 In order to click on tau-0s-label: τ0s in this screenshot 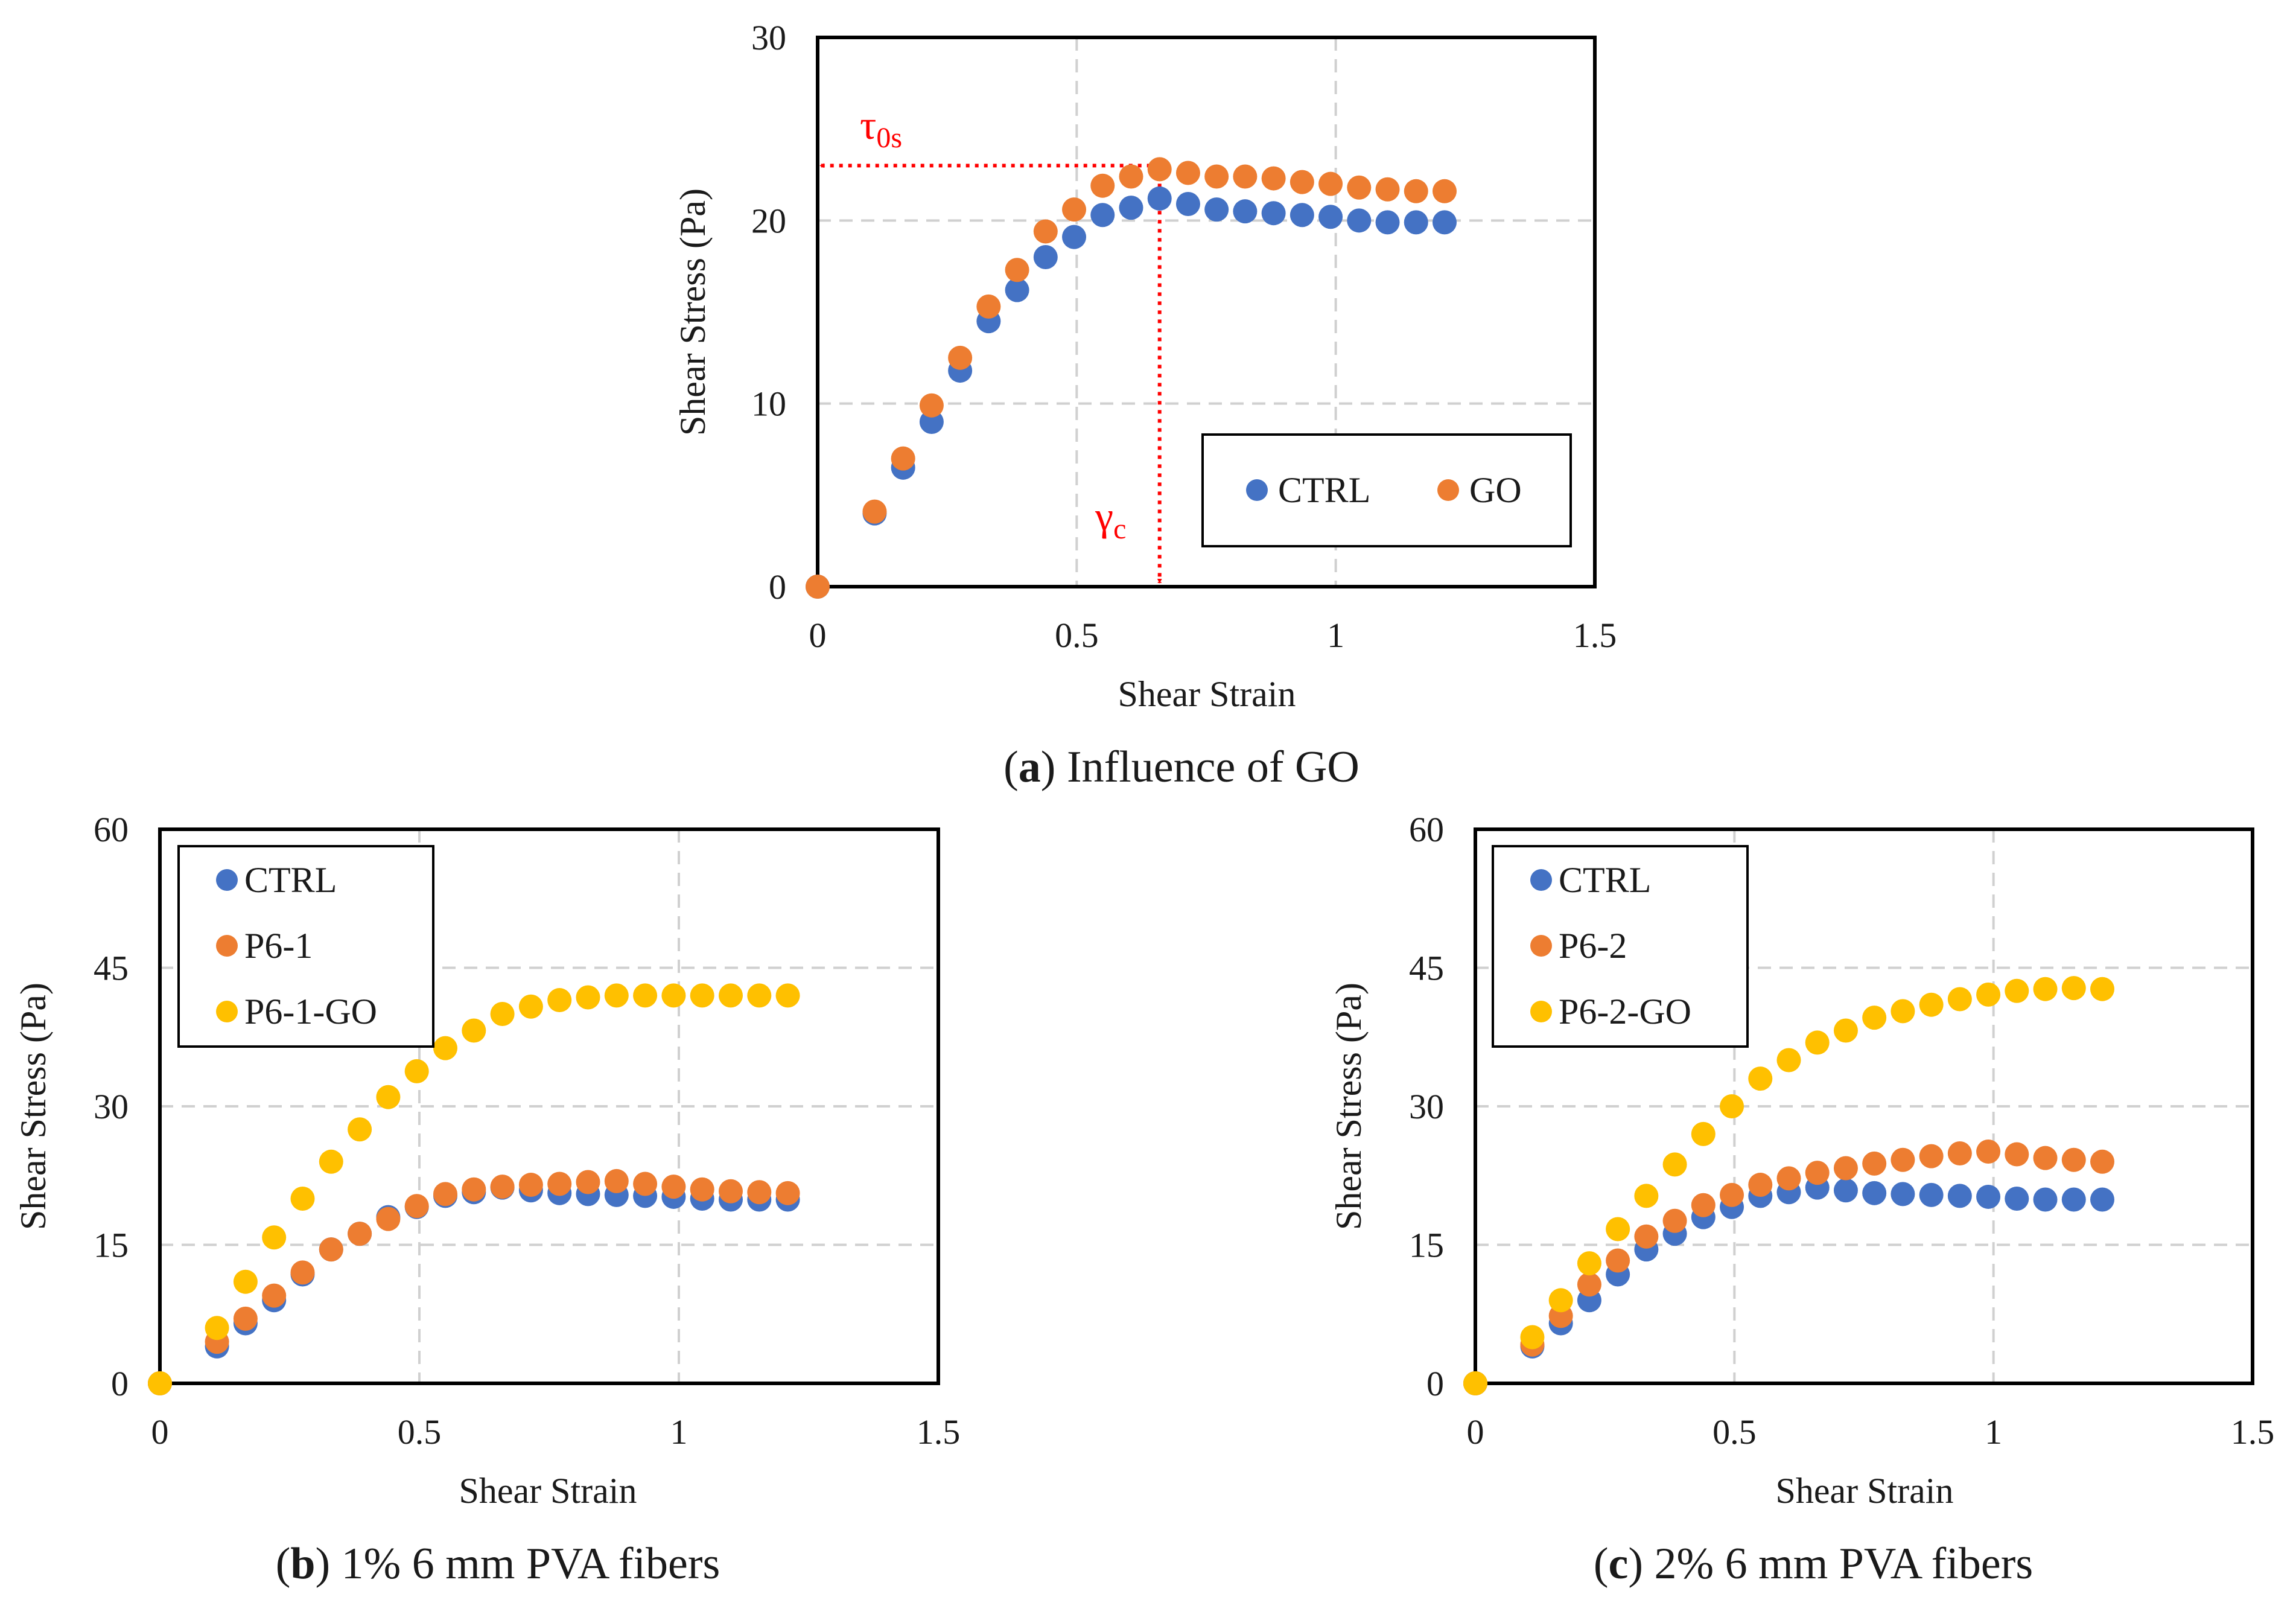, I will do `click(881, 128)`.